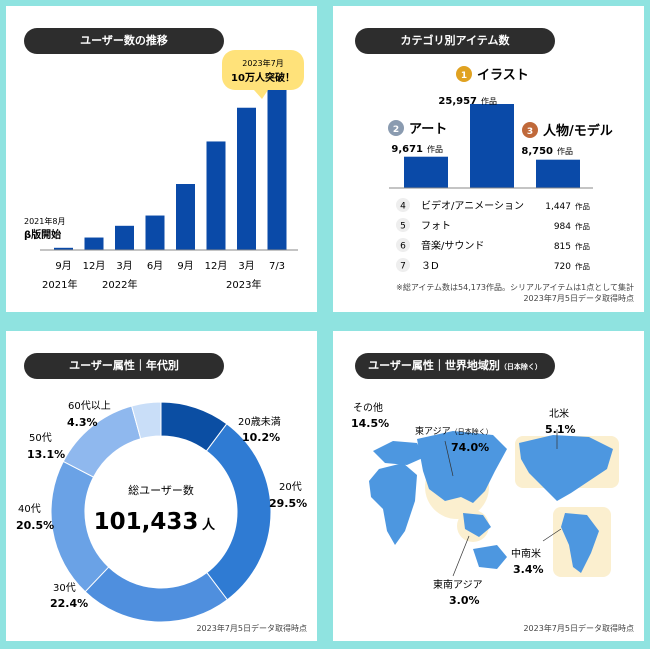 The width and height of the screenshot is (650, 649). I want to click on rank-number: 7, so click(403, 267).